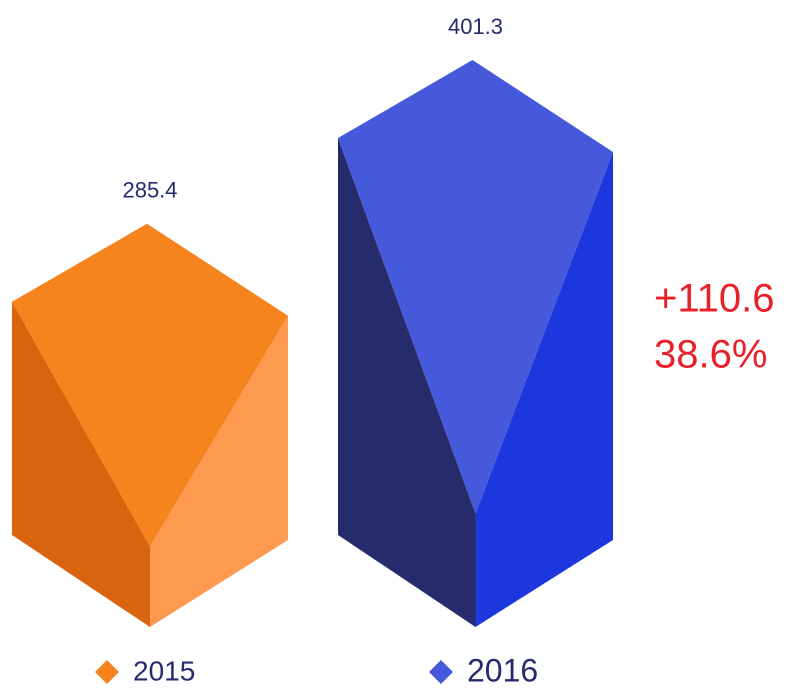 This screenshot has width=801, height=694. What do you see at coordinates (502, 670) in the screenshot?
I see `legend-label: 2016` at bounding box center [502, 670].